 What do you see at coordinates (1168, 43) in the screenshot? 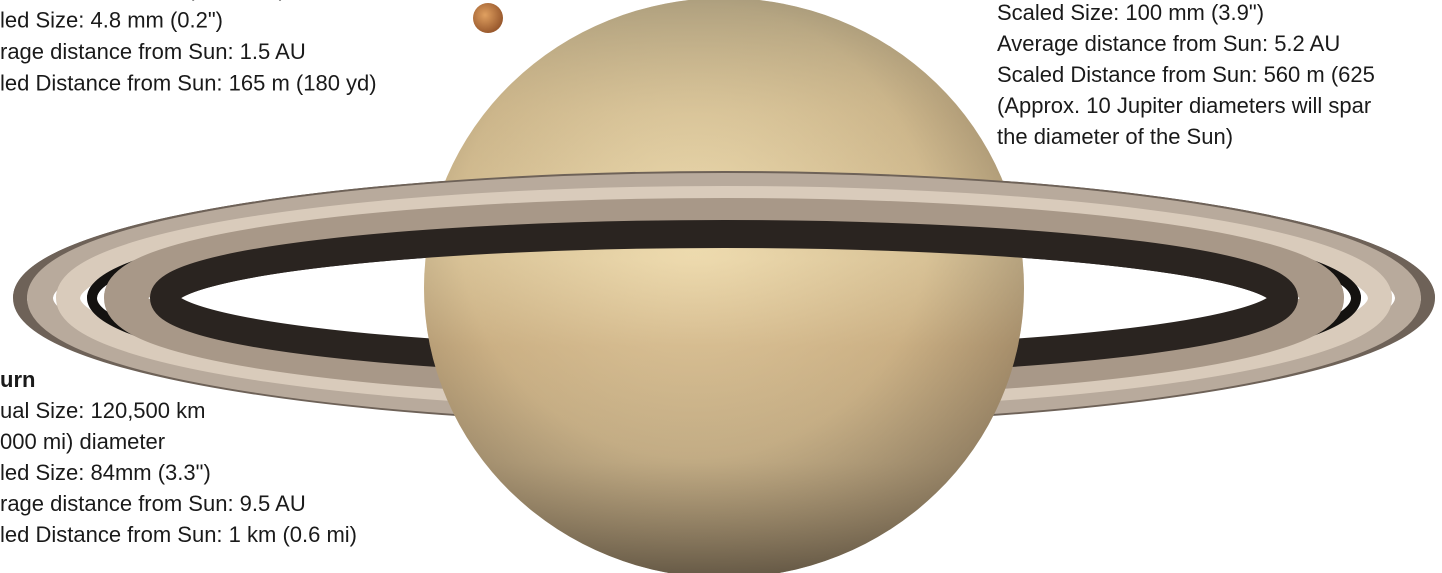
I see `info-text: Average distance from Sun: 5.2 AU` at bounding box center [1168, 43].